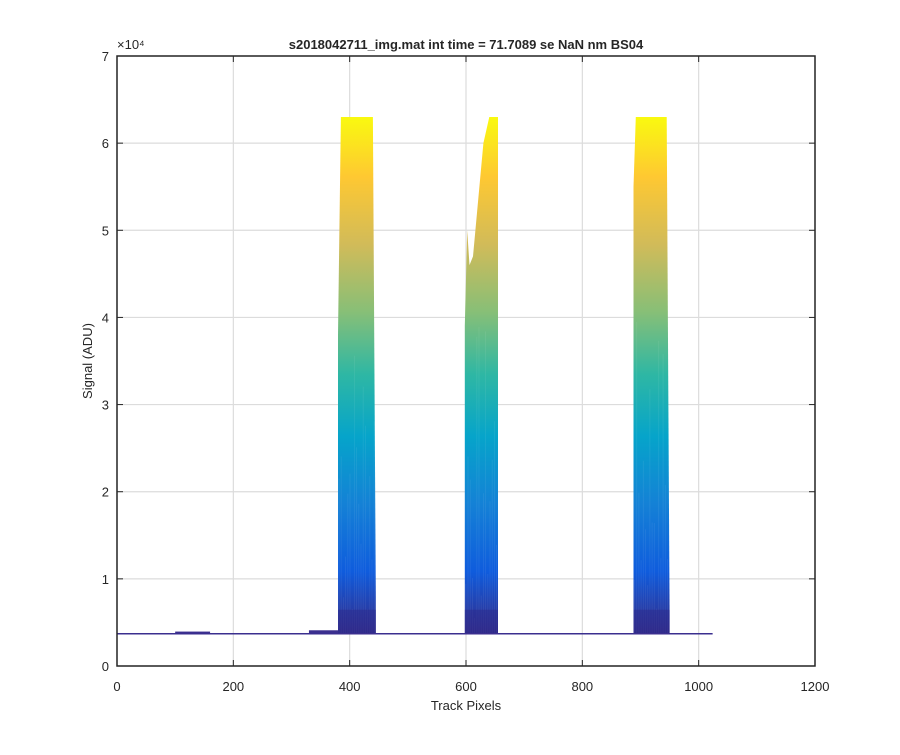 This screenshot has height=755, width=900. What do you see at coordinates (582, 686) in the screenshot?
I see `x-tick-label: 800` at bounding box center [582, 686].